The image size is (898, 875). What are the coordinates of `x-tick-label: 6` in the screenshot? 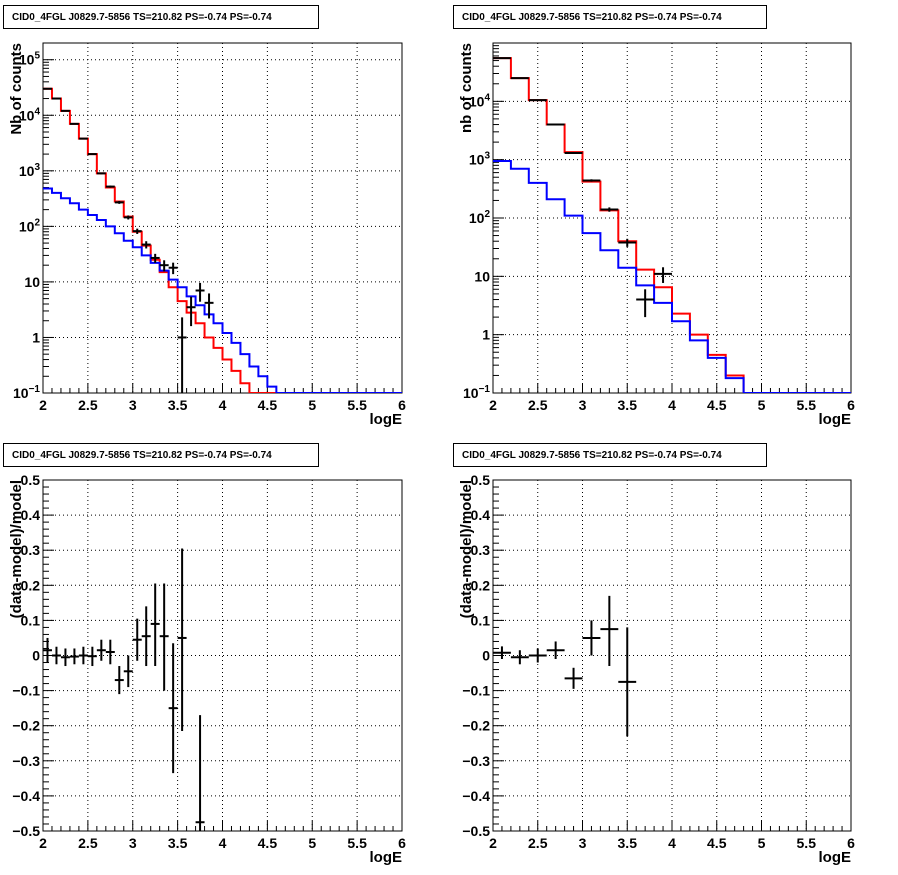 It's located at (402, 843).